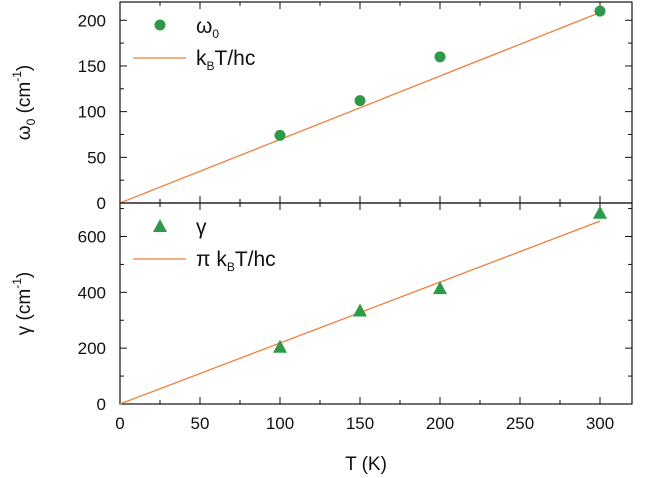  Describe the element at coordinates (22, 303) in the screenshot. I see `y-axis-title: γ (cm-1)` at that location.